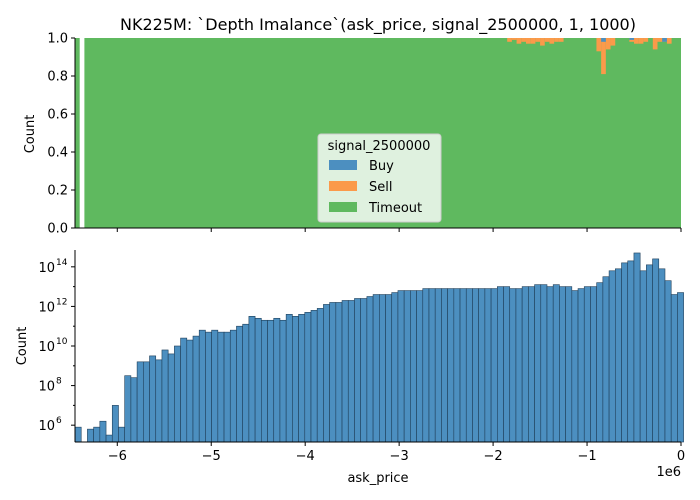  I want to click on bottom-x-tick-label: −4, so click(305, 456).